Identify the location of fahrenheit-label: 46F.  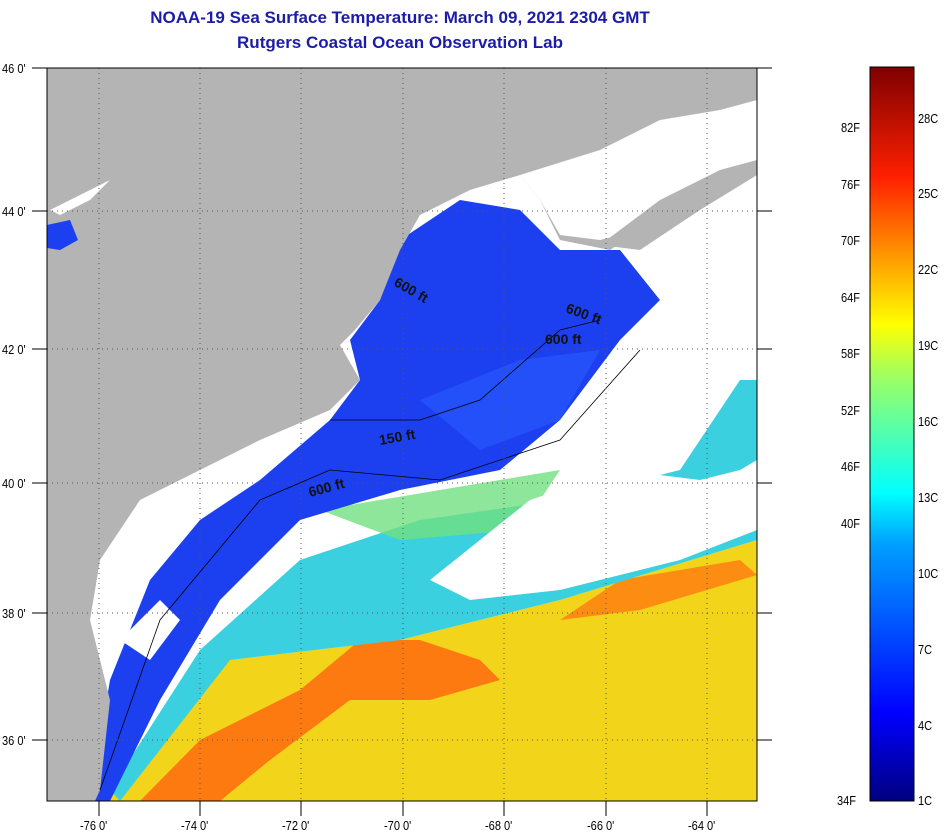
(851, 466).